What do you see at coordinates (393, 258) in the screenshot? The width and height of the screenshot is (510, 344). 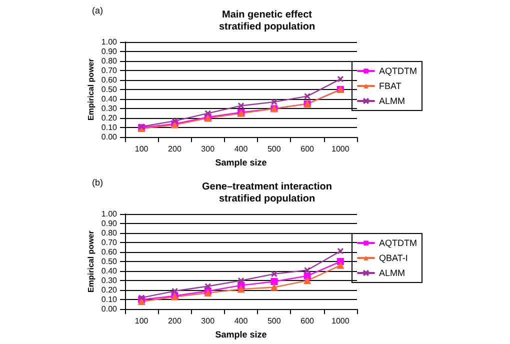 I see `legend-label: QBAT-I` at bounding box center [393, 258].